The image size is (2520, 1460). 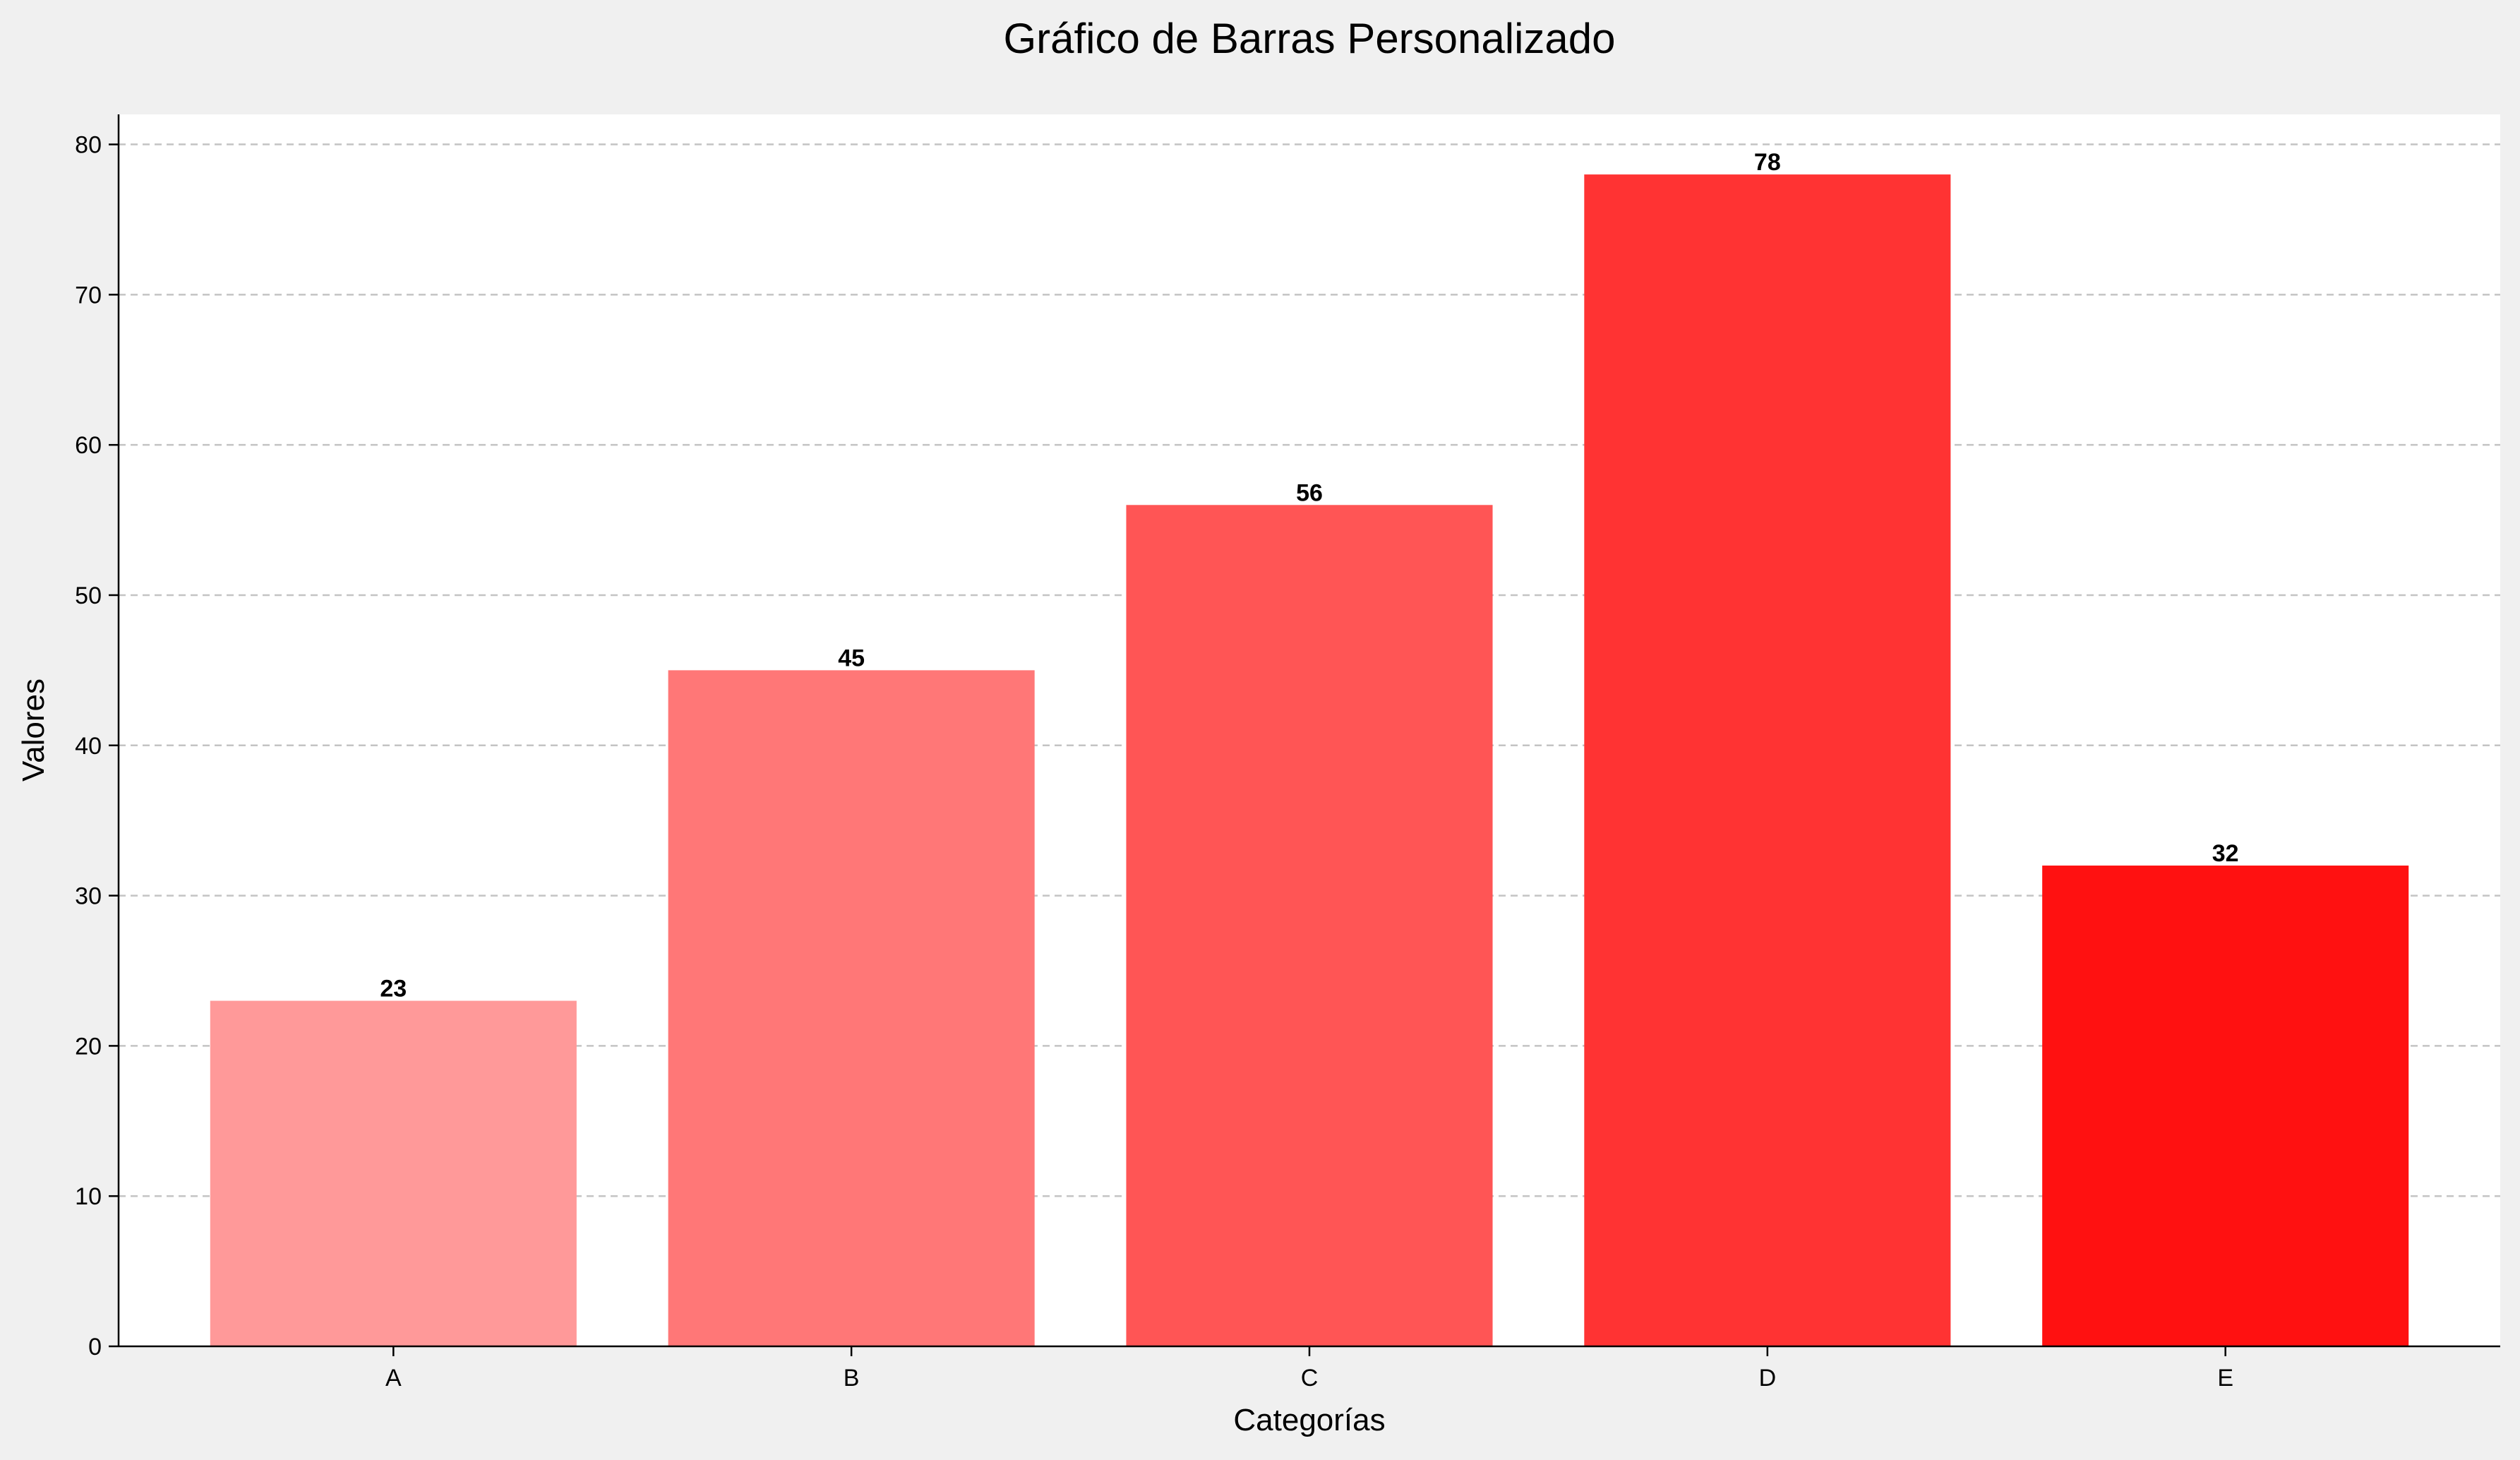 What do you see at coordinates (2226, 1106) in the screenshot?
I see `bar-E` at bounding box center [2226, 1106].